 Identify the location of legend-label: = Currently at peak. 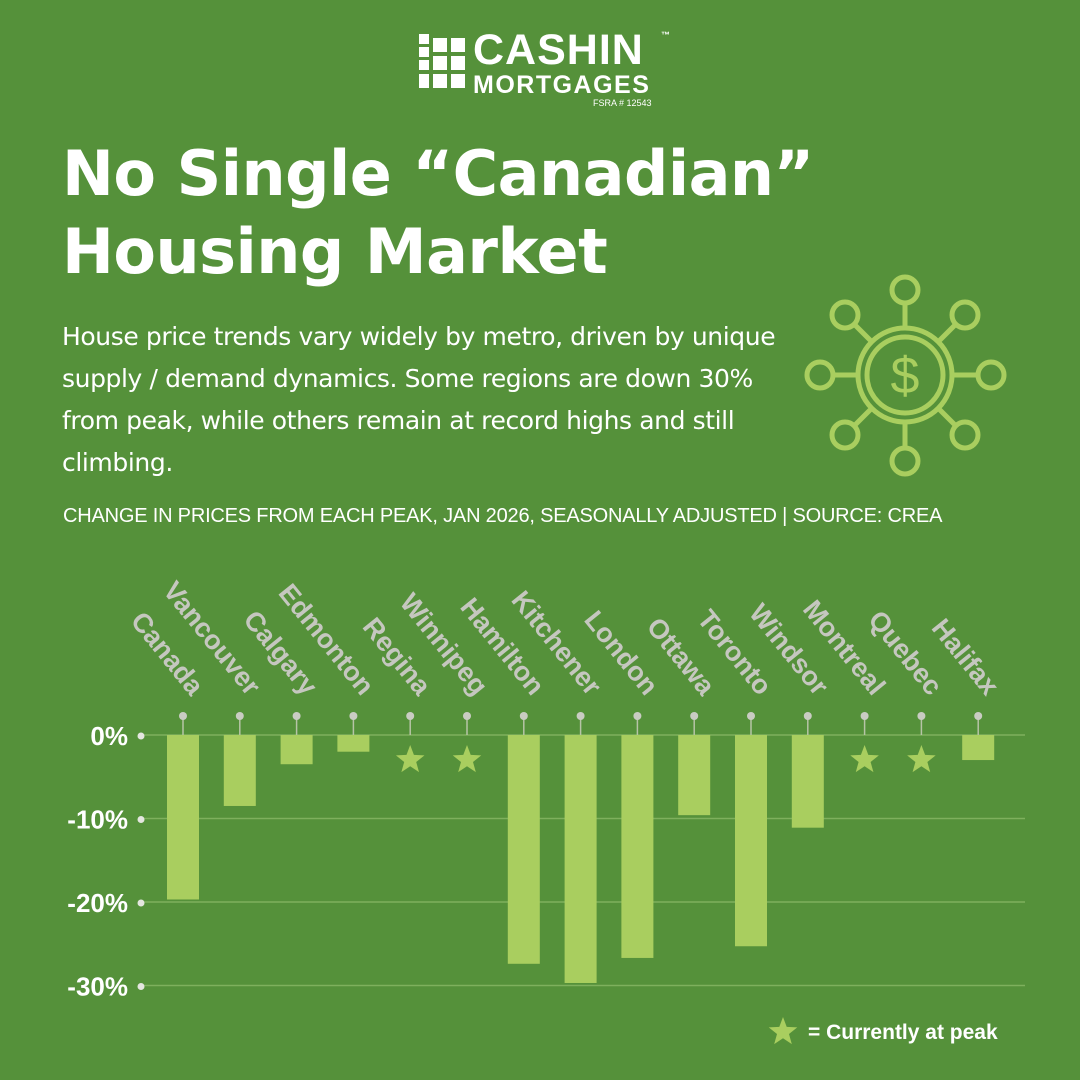
(903, 1032).